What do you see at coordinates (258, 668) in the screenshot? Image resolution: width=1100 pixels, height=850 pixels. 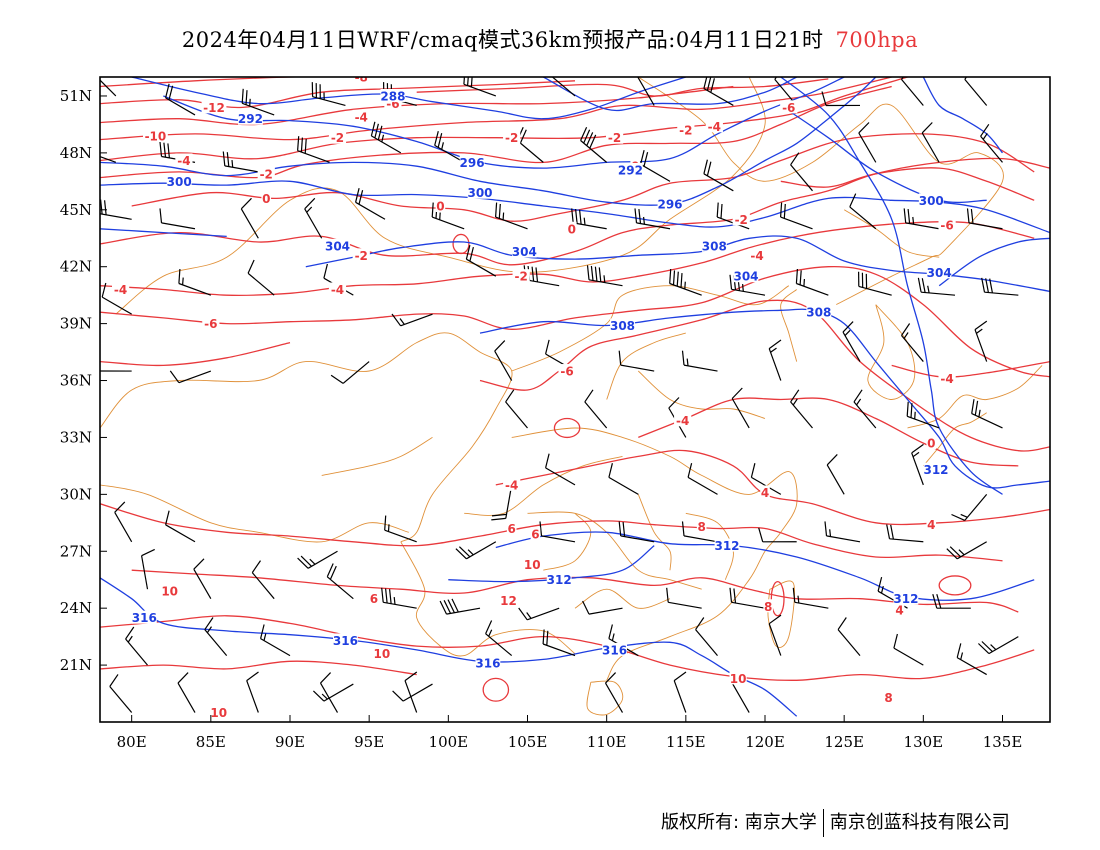 I see `temperature-contour` at bounding box center [258, 668].